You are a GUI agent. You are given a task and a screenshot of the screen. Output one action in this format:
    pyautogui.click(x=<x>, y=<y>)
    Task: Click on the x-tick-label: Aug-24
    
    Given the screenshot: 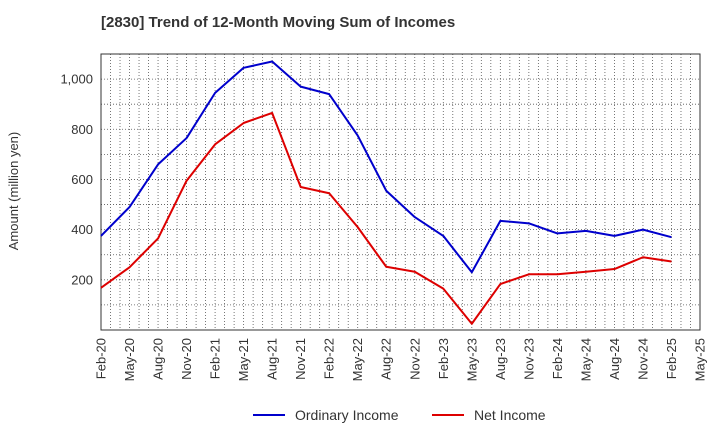 What is the action you would take?
    pyautogui.click(x=614, y=359)
    